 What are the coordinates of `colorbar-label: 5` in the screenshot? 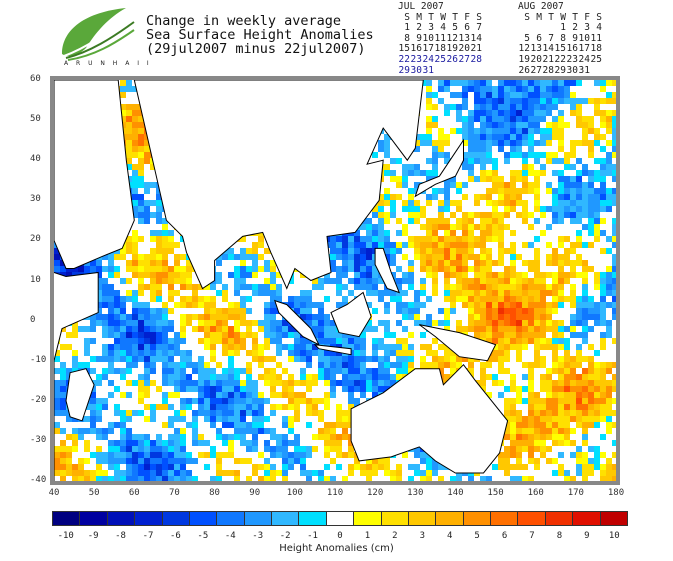 It's located at (477, 536).